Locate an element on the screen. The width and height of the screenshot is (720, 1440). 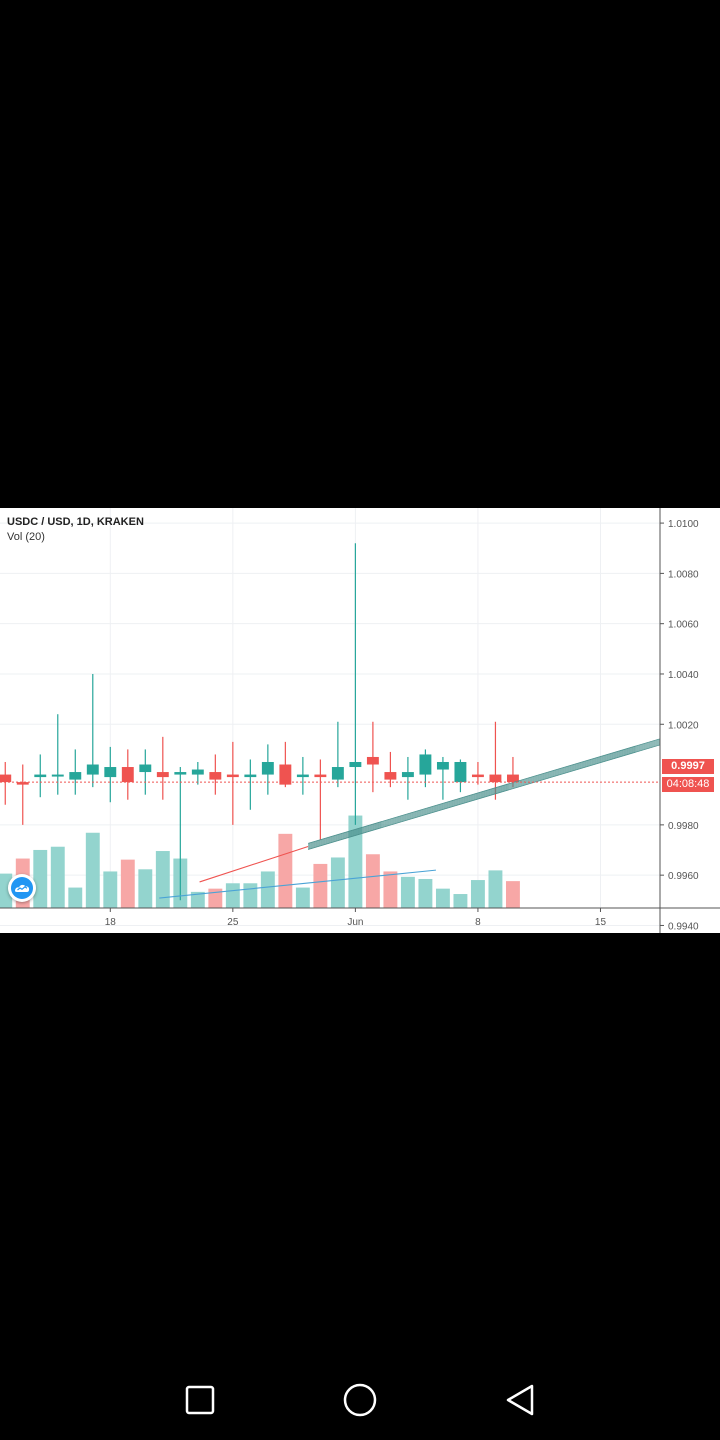
recent-apps-button is located at coordinates (200, 1400).